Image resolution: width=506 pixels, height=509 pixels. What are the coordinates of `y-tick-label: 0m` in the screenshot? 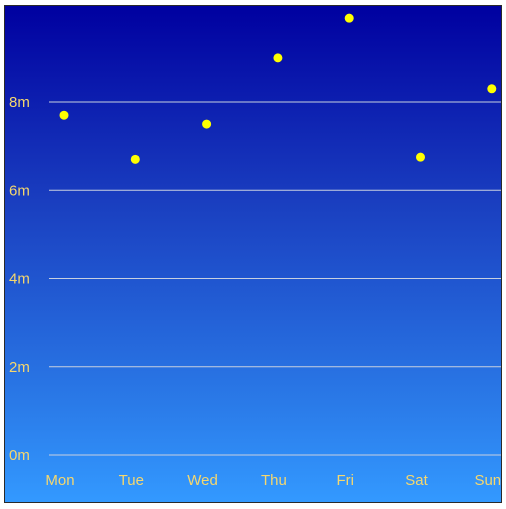 It's located at (19, 455).